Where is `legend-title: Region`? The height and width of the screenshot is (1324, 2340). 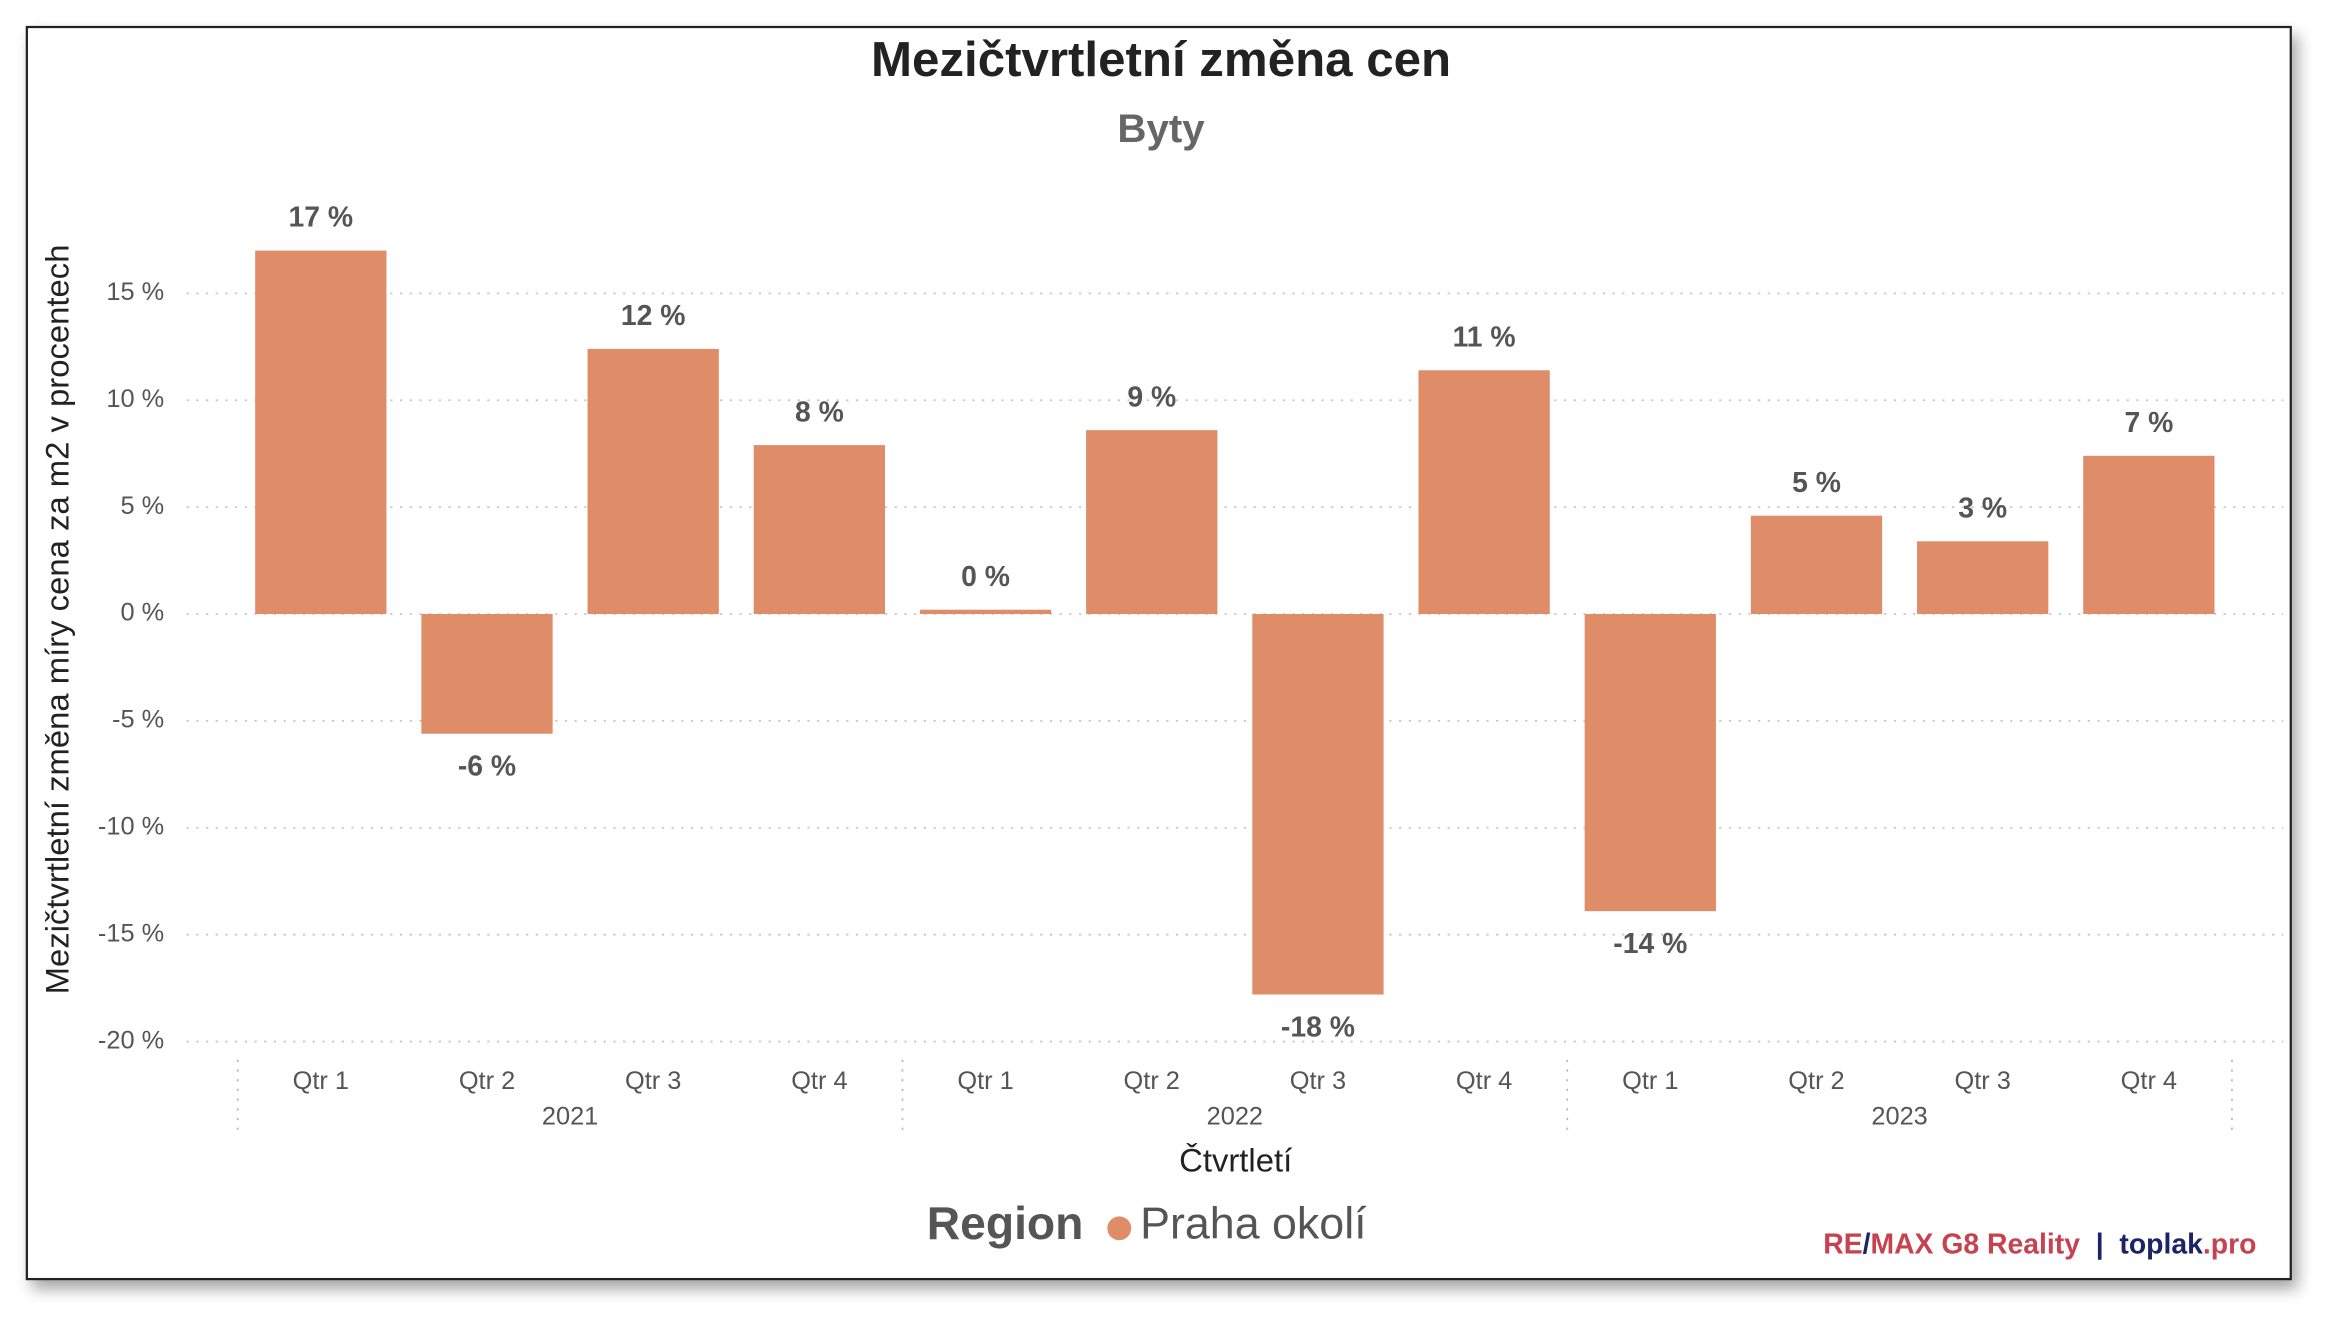
legend-title: Region is located at coordinates (1005, 1223).